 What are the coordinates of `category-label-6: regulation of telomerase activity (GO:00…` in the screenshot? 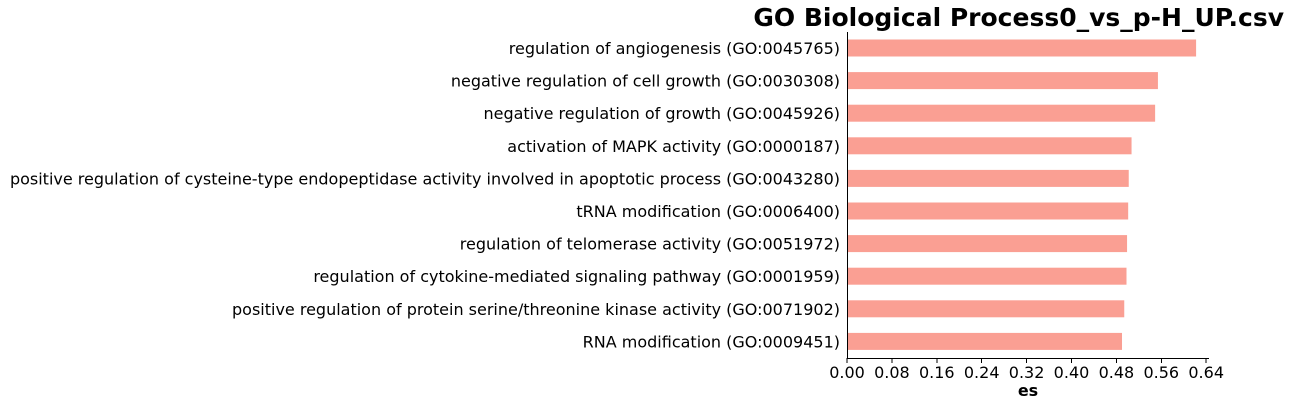 It's located at (650, 244).